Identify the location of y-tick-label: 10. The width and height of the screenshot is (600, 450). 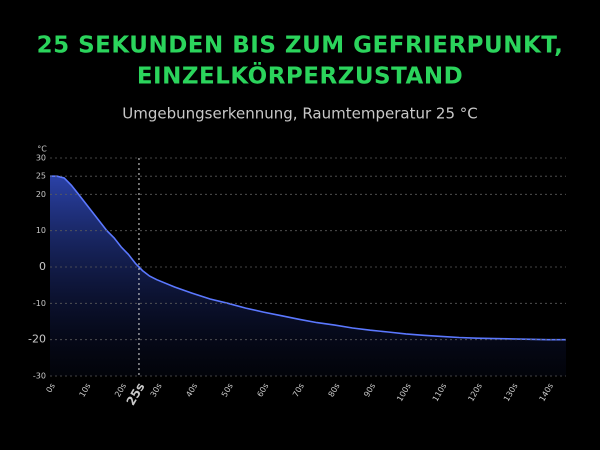
(41, 230).